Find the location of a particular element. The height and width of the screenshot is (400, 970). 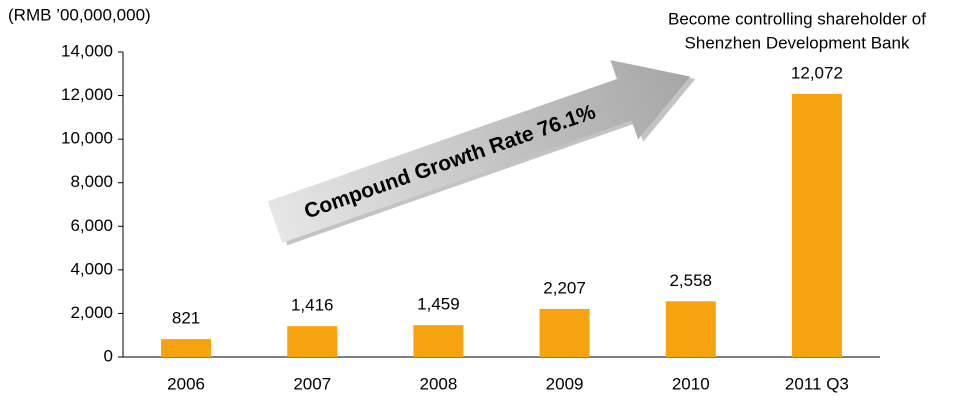

x-tick-label: 2009 is located at coordinates (565, 383).